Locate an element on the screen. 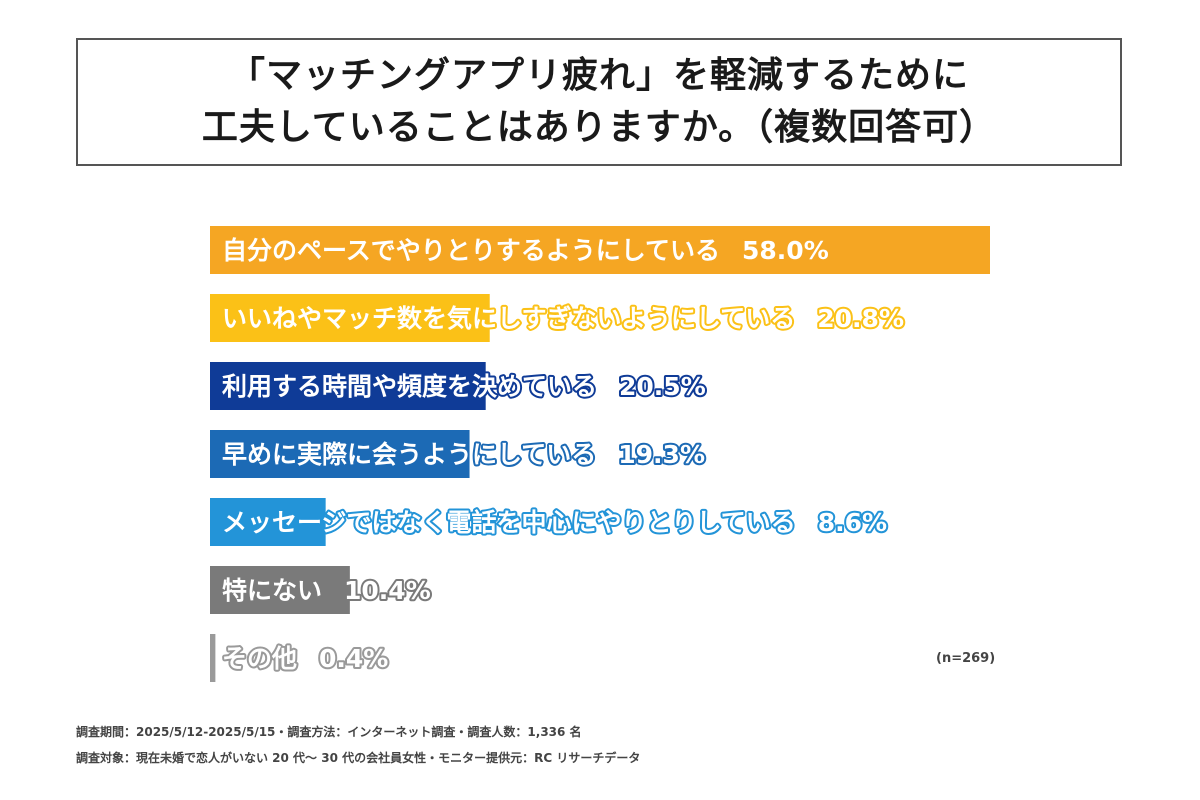 This screenshot has width=1200, height=800. bar-label-4: メッセージではなく電話を中心にやりとりしている 8.6% is located at coordinates (554, 522).